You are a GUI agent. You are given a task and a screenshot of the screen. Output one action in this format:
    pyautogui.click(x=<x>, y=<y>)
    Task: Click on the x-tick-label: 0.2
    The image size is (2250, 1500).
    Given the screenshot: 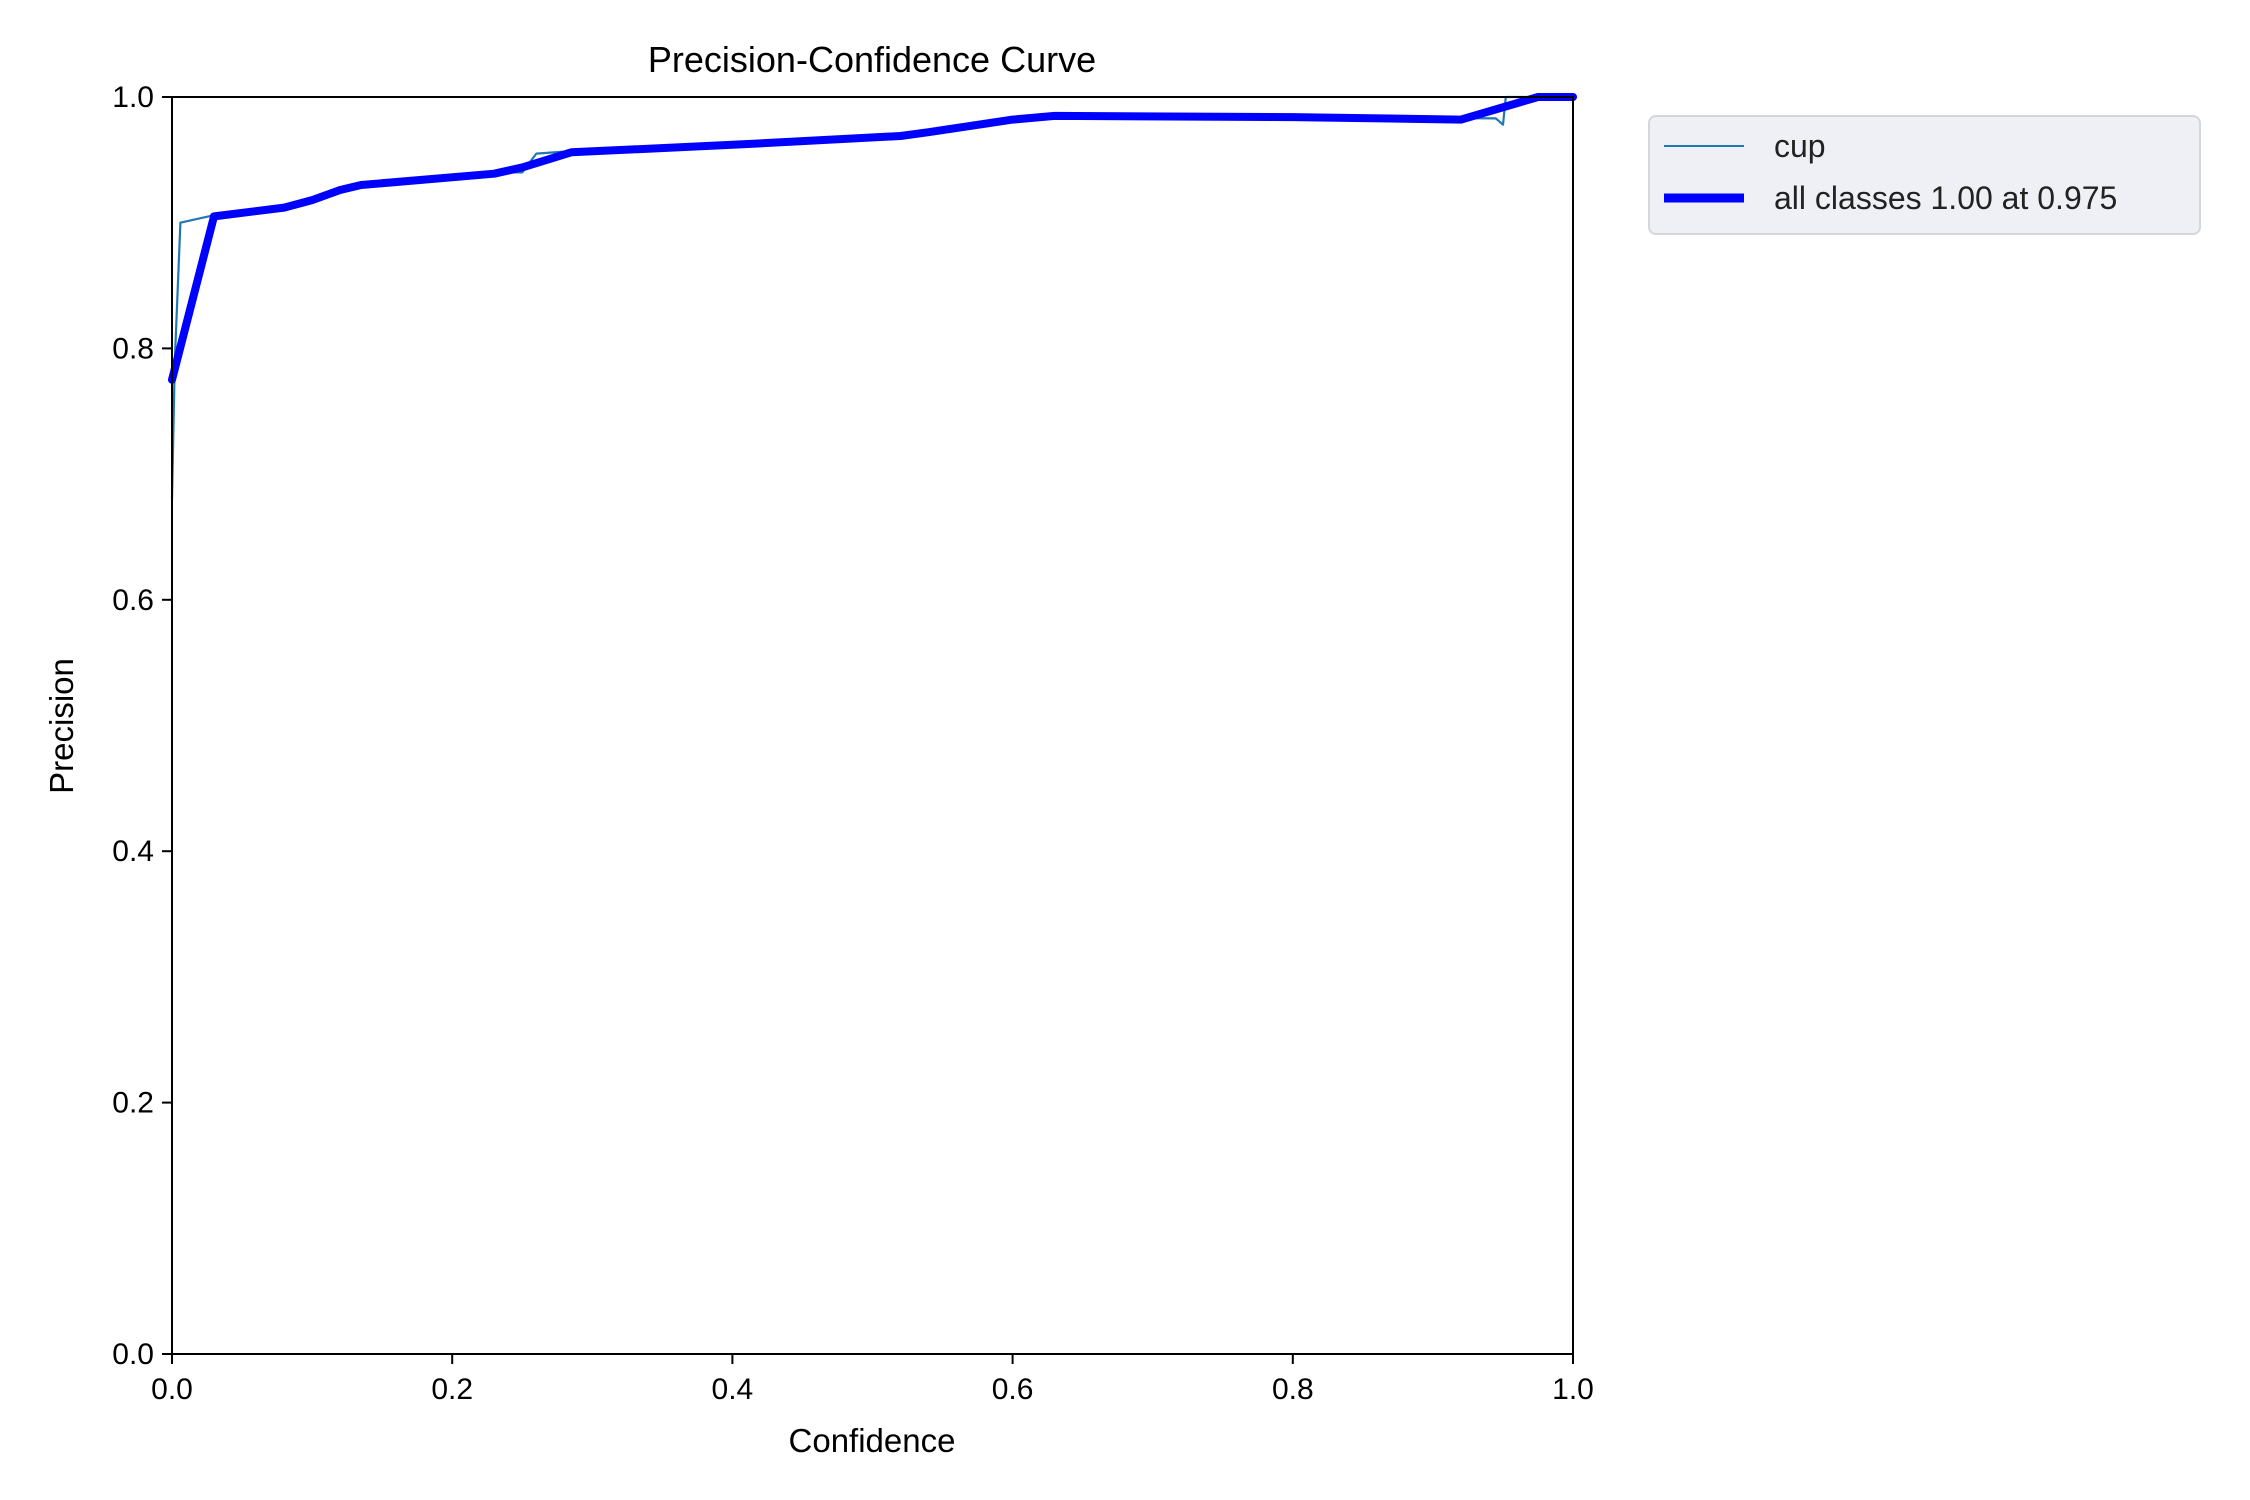 What is the action you would take?
    pyautogui.click(x=452, y=1389)
    